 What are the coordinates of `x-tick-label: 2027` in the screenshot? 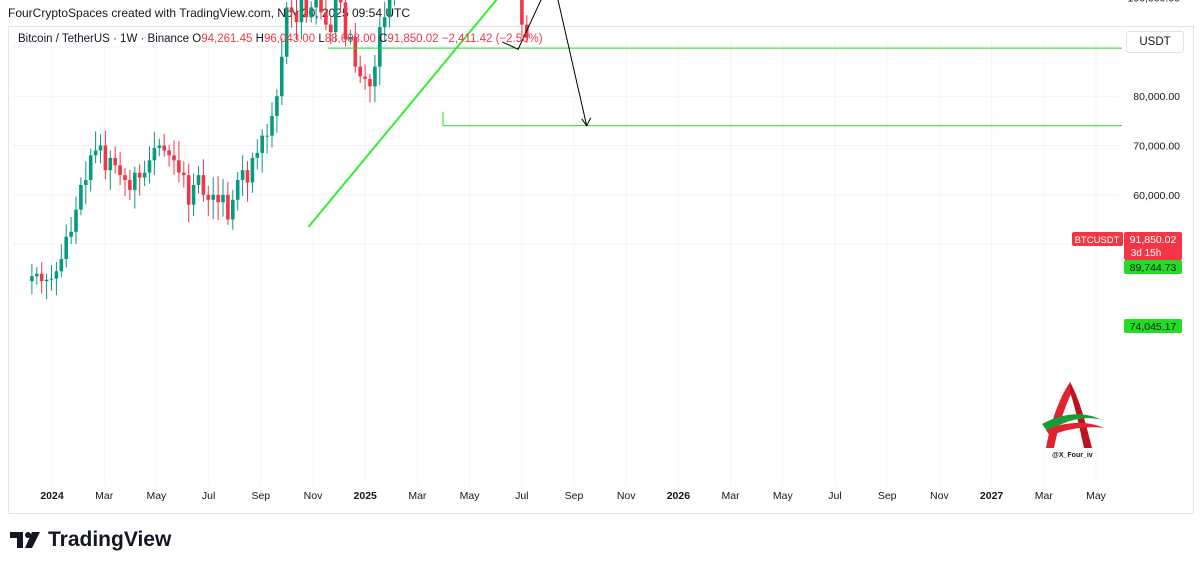 It's located at (992, 496).